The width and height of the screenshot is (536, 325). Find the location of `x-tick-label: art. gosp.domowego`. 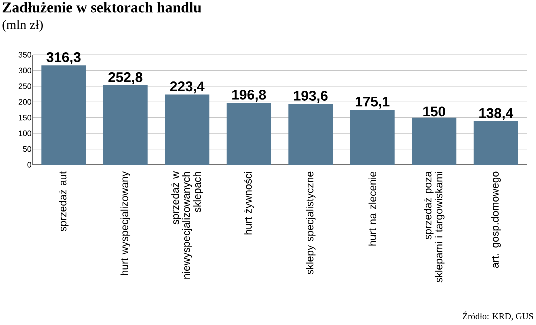

x-tick-label: art. gosp.domowego is located at coordinates (496, 220).